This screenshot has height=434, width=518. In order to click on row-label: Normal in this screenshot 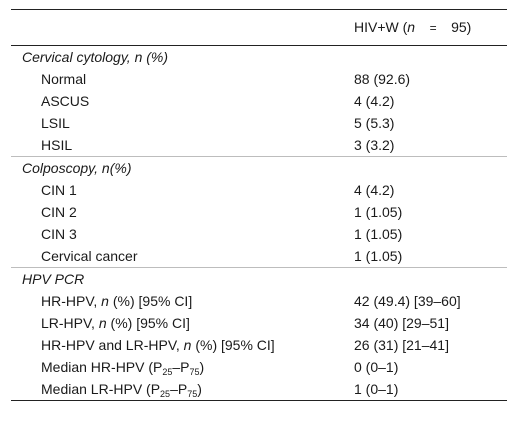, I will do `click(64, 79)`.